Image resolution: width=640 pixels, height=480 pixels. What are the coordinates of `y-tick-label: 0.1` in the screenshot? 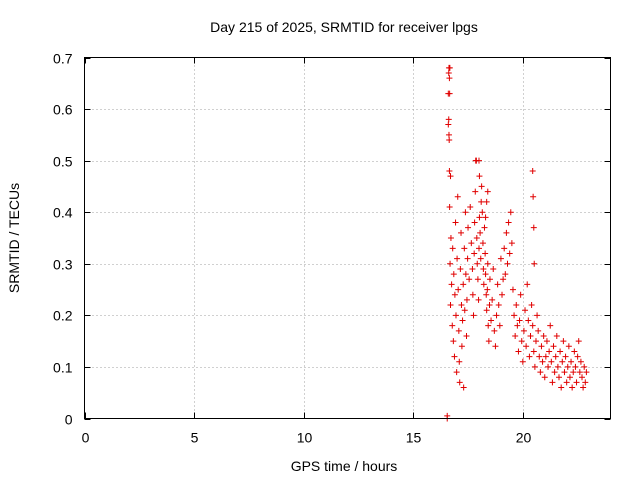 It's located at (63, 368).